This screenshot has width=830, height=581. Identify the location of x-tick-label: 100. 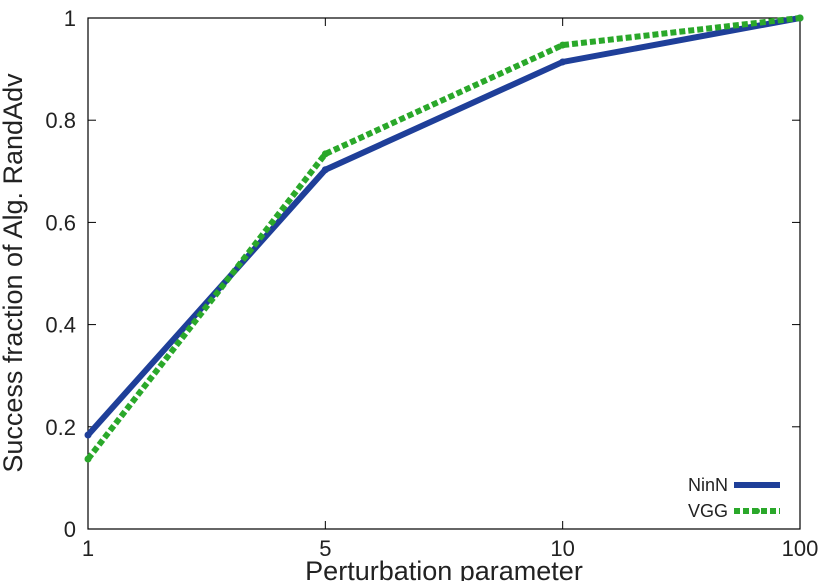
(800, 548).